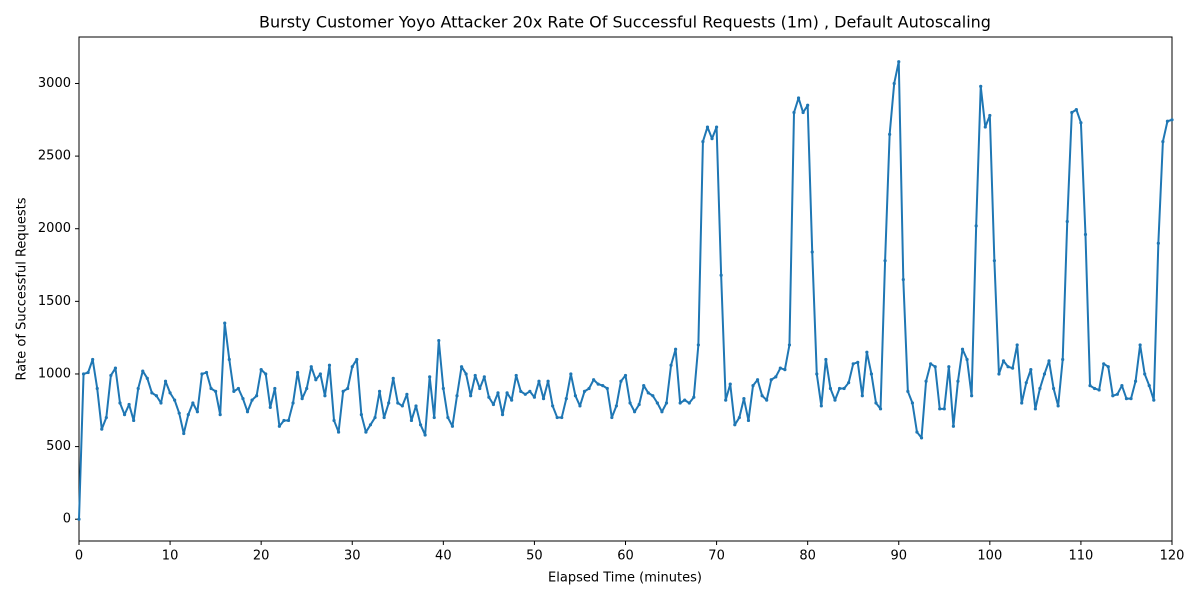  What do you see at coordinates (1172, 556) in the screenshot?
I see `x-tick-label: 120` at bounding box center [1172, 556].